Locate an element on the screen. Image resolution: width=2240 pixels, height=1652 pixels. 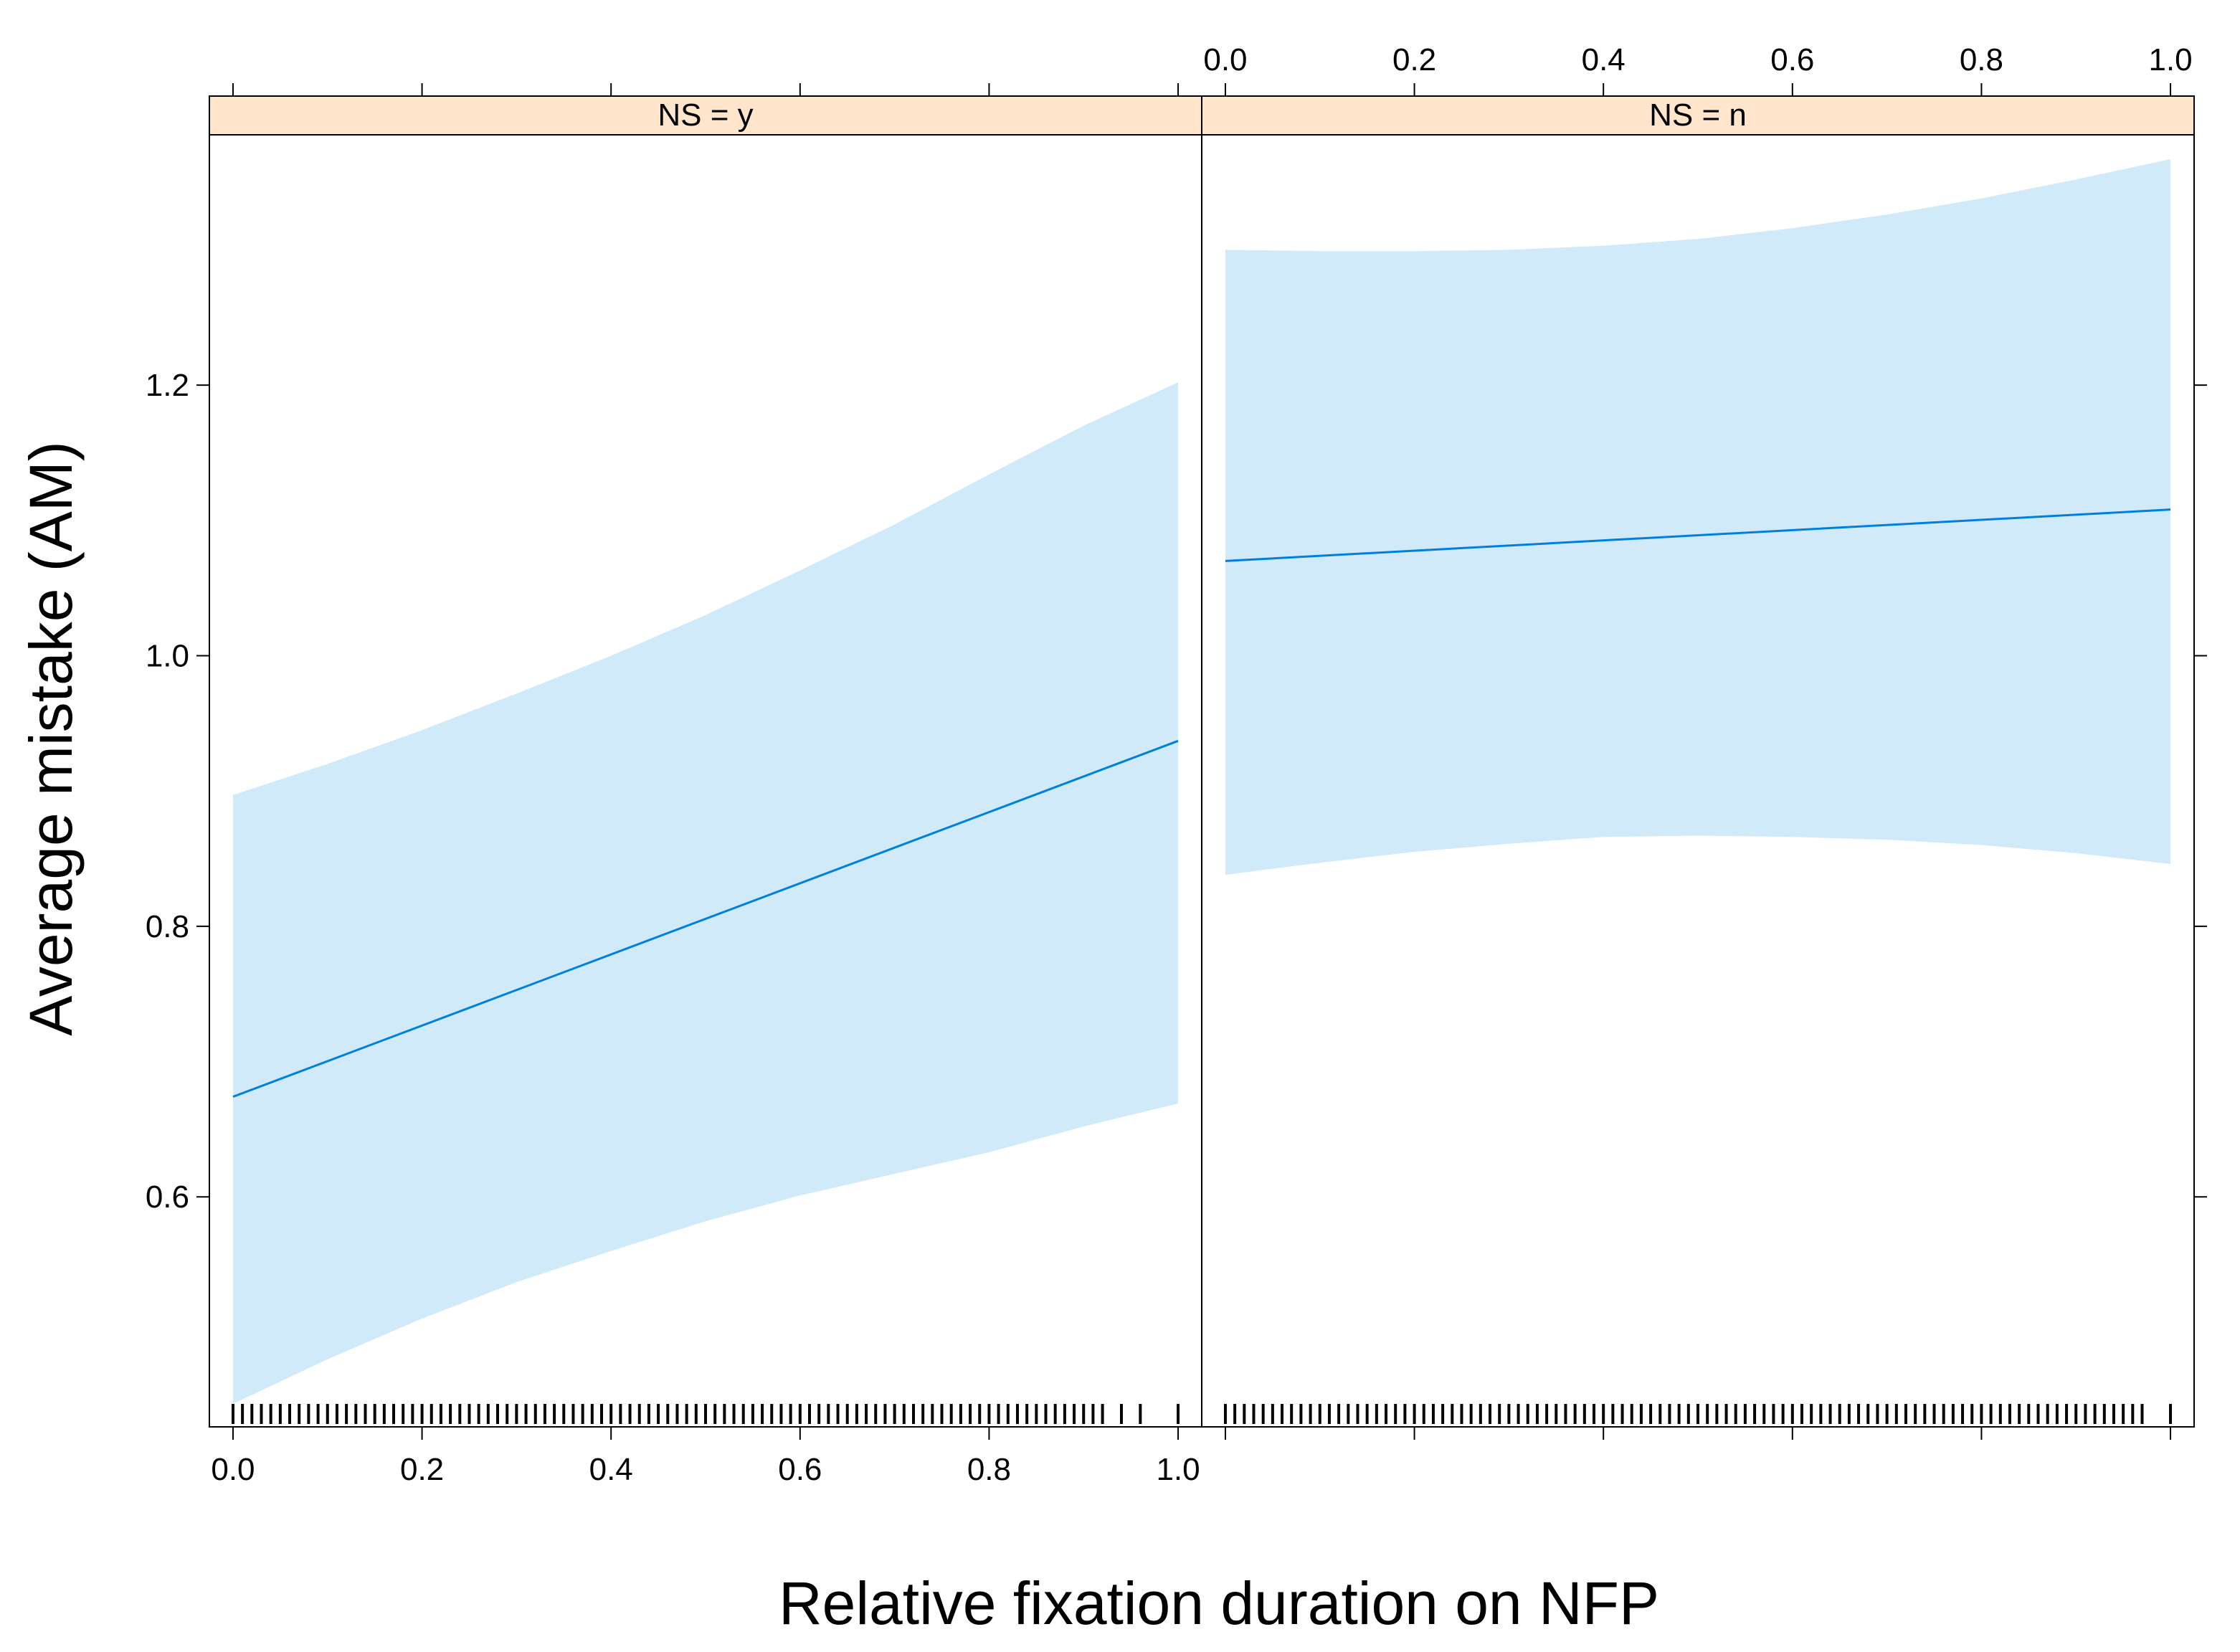
y-axis-title: Average mistake (AM) is located at coordinates (51, 738).